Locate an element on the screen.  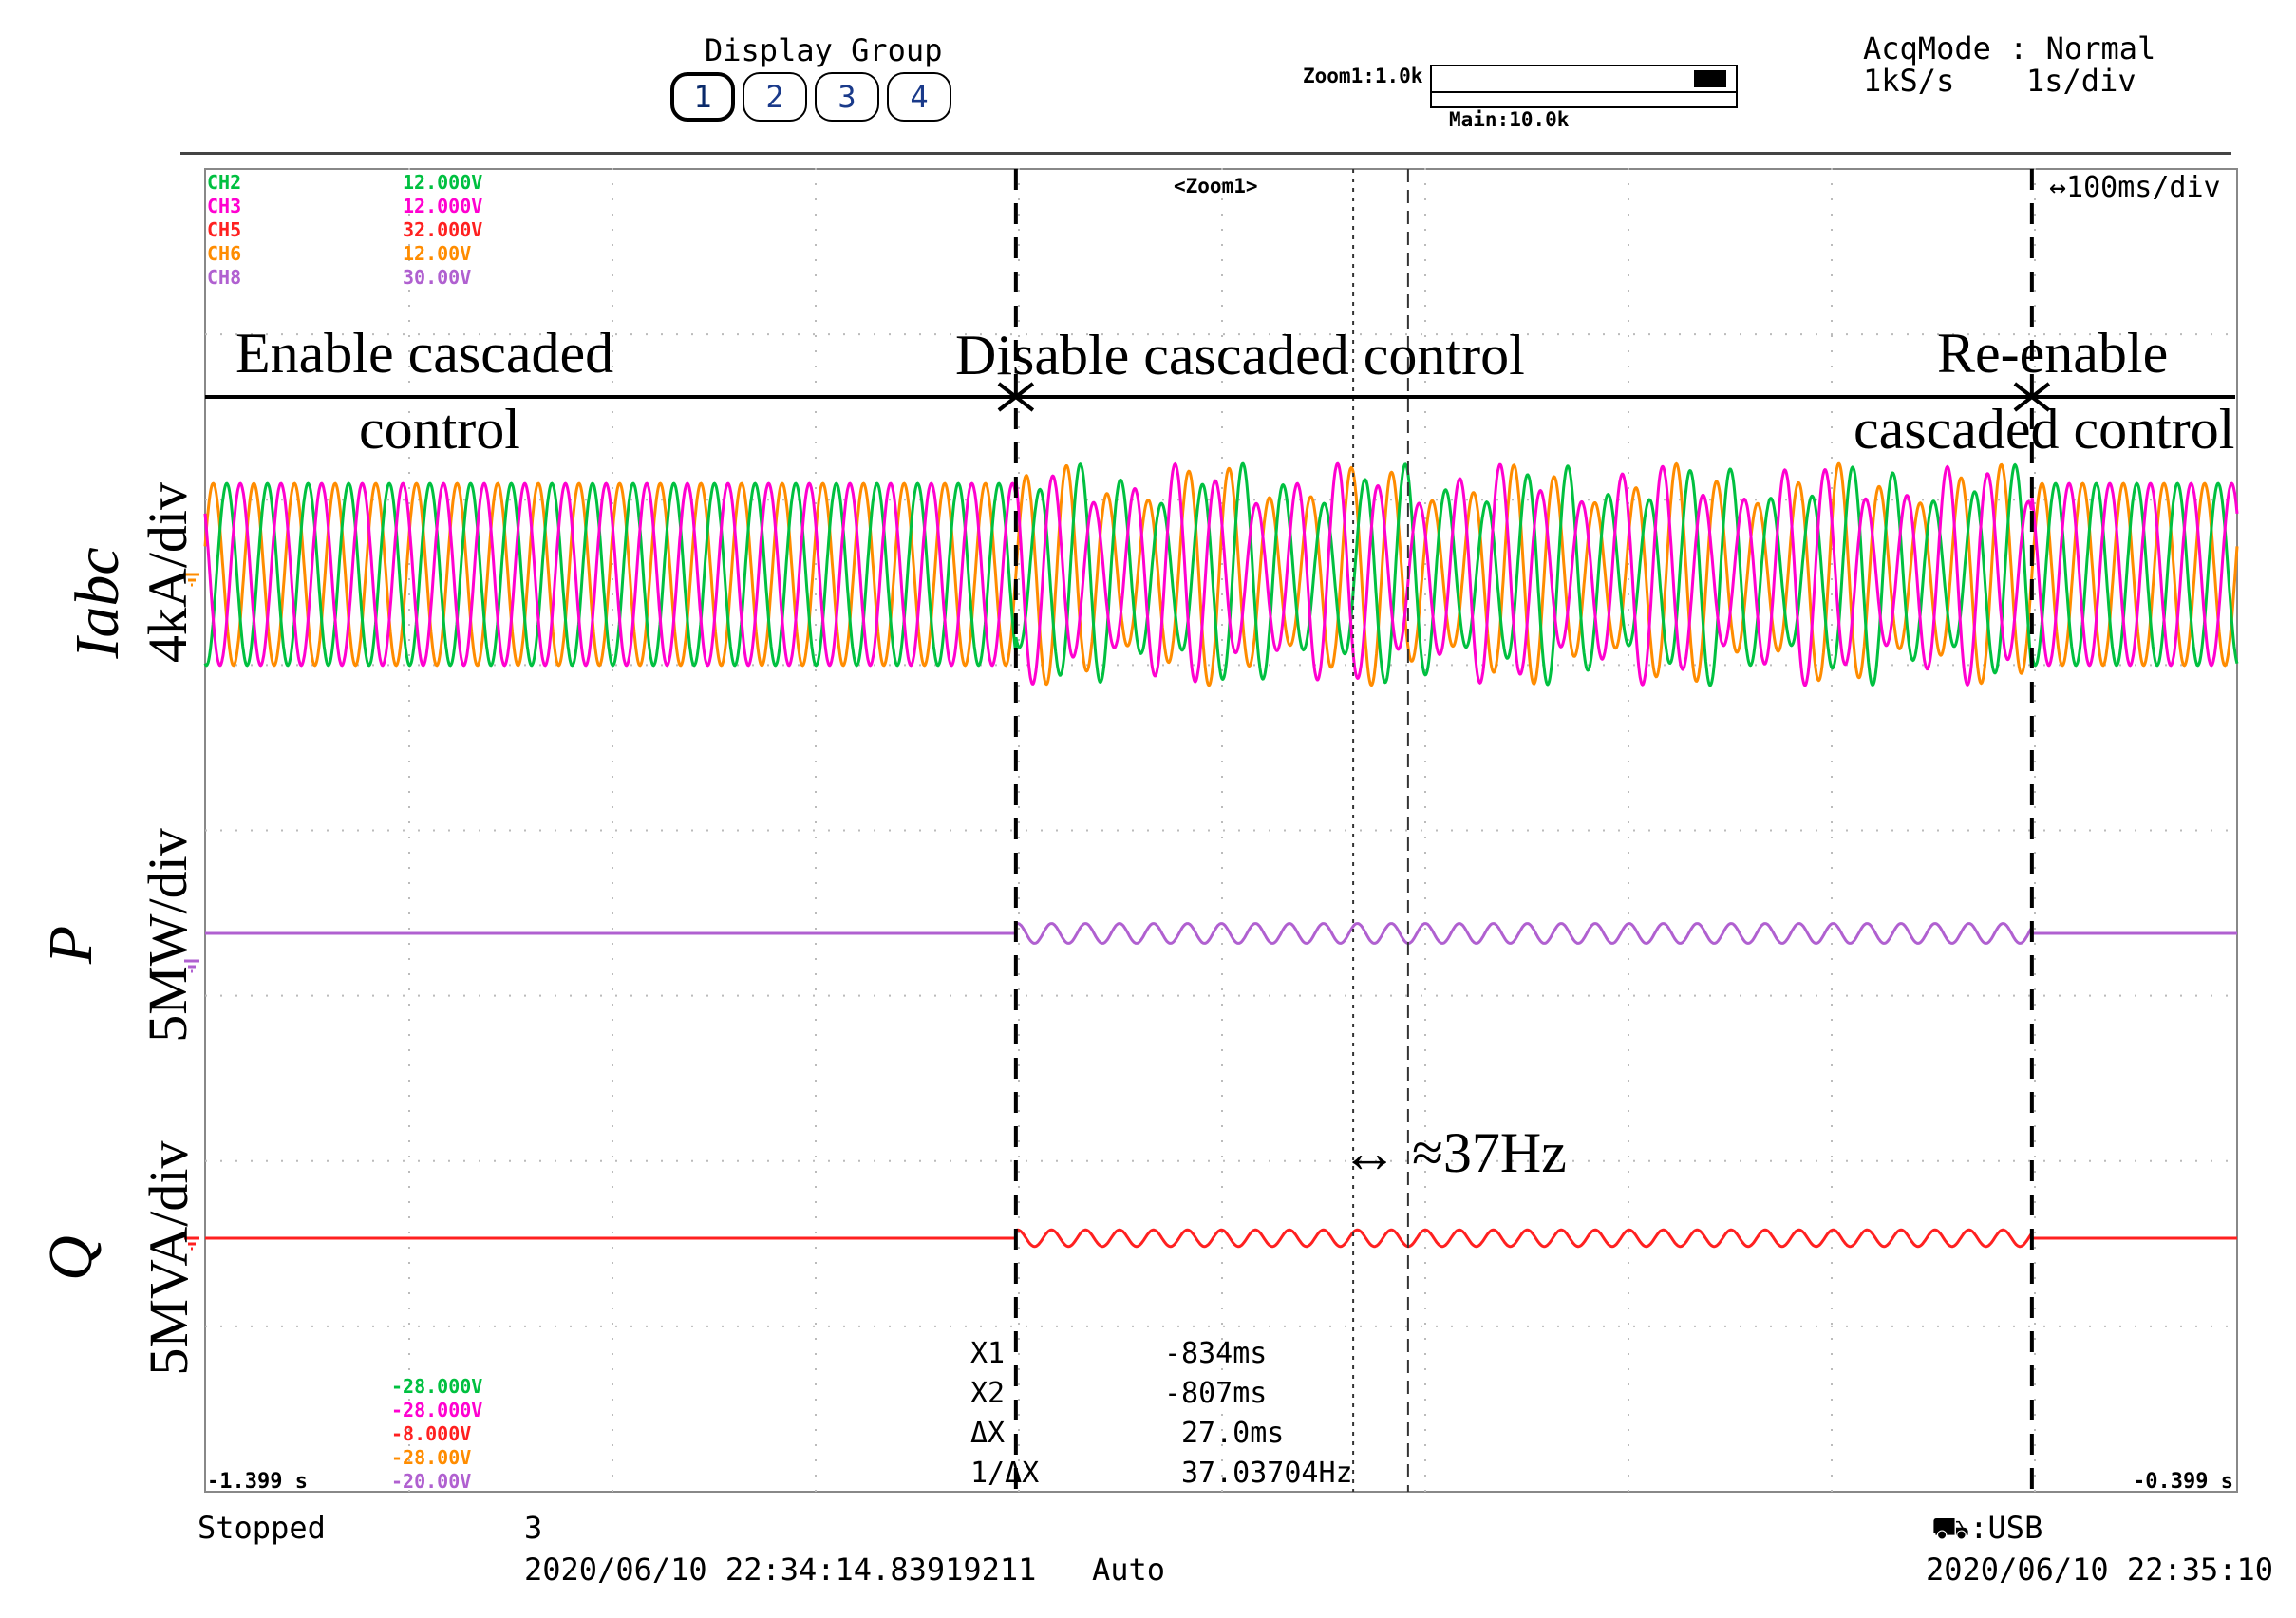
end-time: 2020/06/10 22:35:10 is located at coordinates (2100, 1570).